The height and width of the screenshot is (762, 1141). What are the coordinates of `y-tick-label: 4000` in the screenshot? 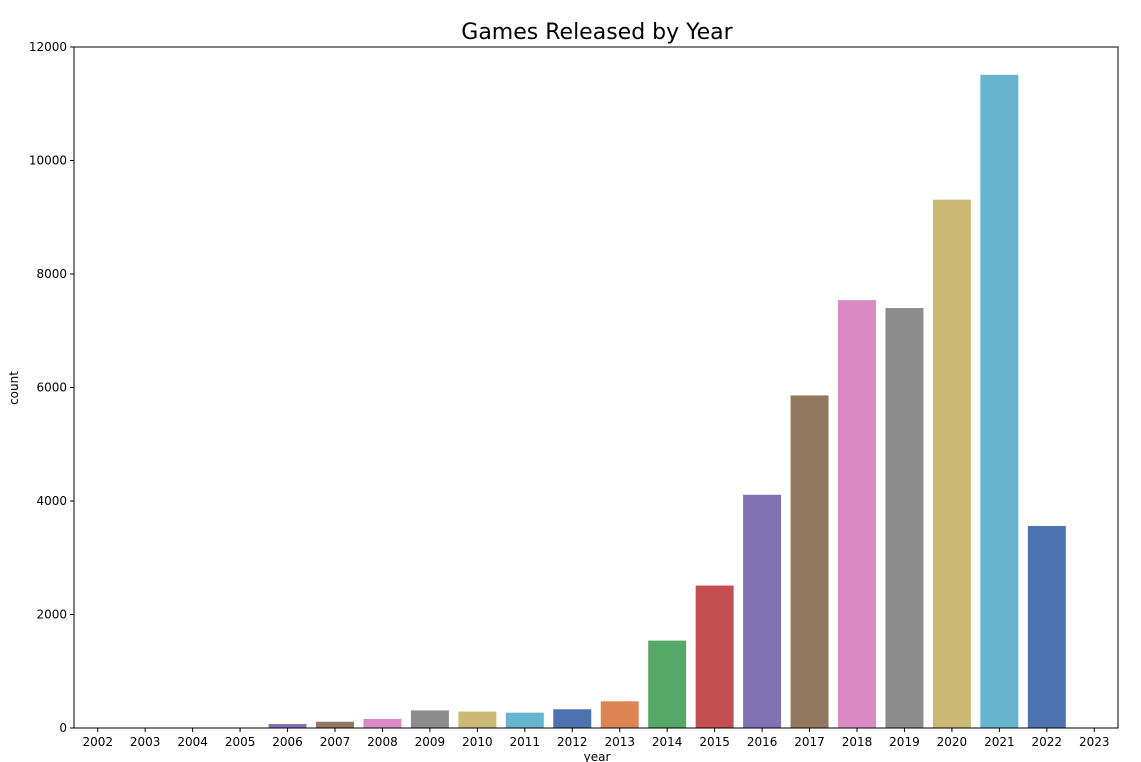 It's located at (51, 501).